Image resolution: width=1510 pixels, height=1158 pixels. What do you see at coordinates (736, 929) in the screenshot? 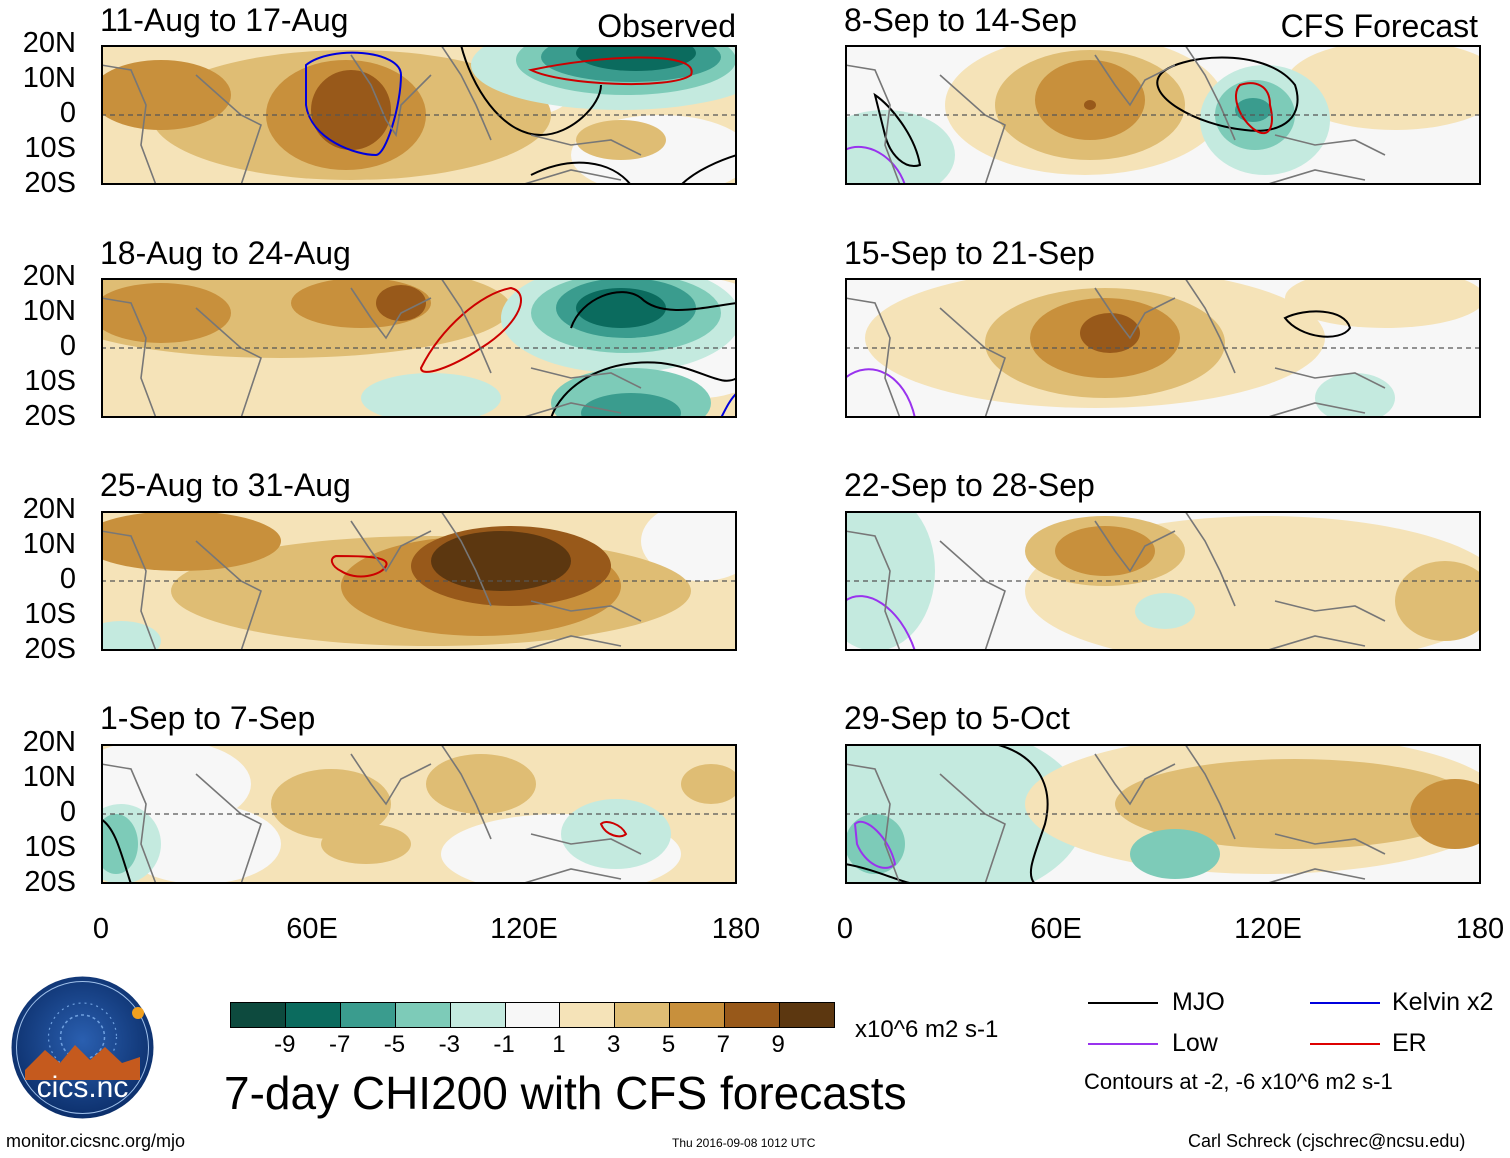
I see `lon-label-left-180: 180` at bounding box center [736, 929].